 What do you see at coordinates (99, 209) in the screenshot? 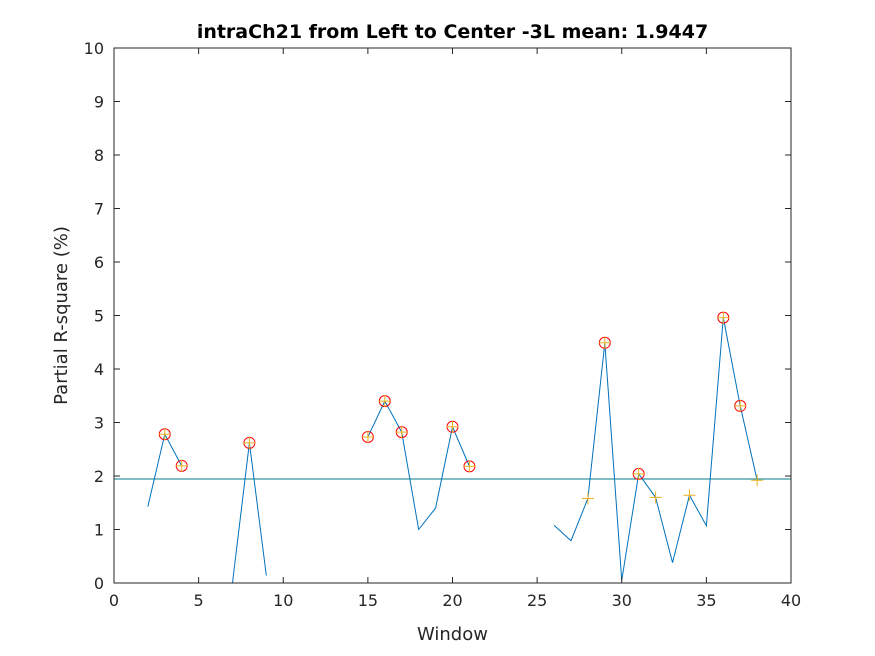
I see `y-tick-label: 7` at bounding box center [99, 209].